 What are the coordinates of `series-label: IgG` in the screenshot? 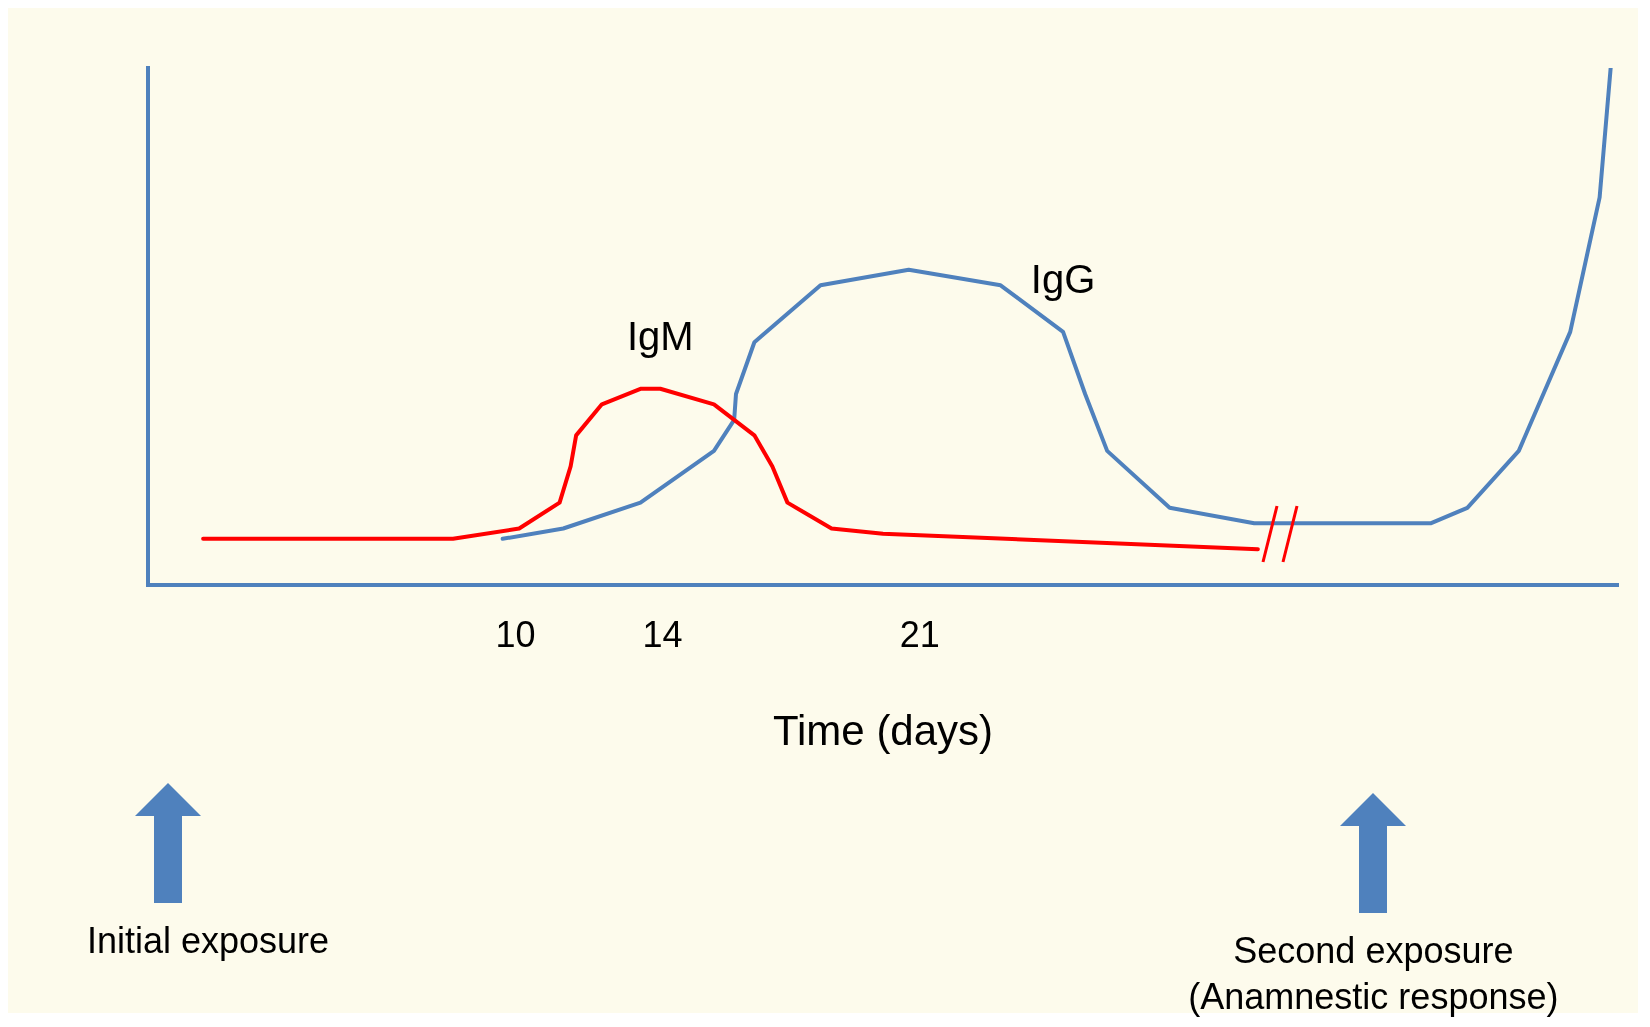 It's located at (1063, 278).